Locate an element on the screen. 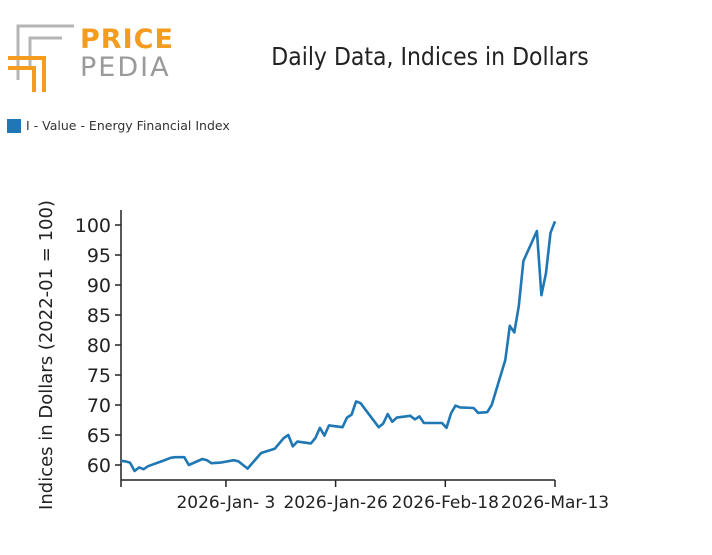 The image size is (712, 555). x-tick-label: 2026-Jan- 3 is located at coordinates (225, 503).